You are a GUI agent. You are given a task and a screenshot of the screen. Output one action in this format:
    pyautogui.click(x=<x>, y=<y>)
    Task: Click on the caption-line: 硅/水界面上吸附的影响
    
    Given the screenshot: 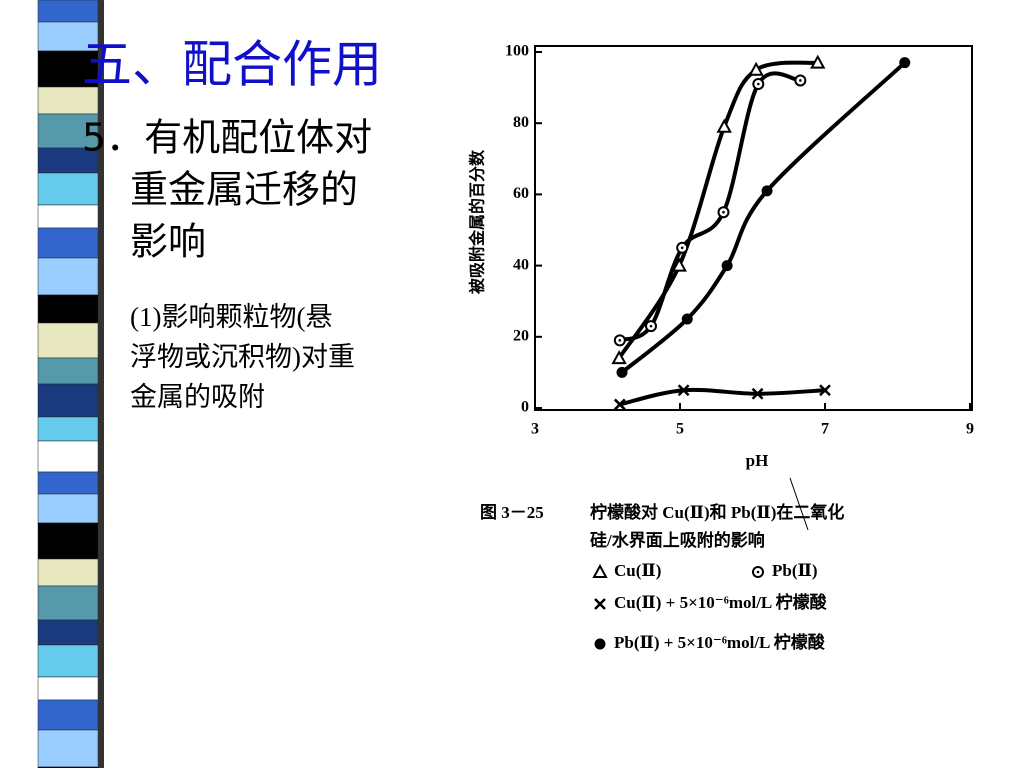 What is the action you would take?
    pyautogui.click(x=677, y=540)
    